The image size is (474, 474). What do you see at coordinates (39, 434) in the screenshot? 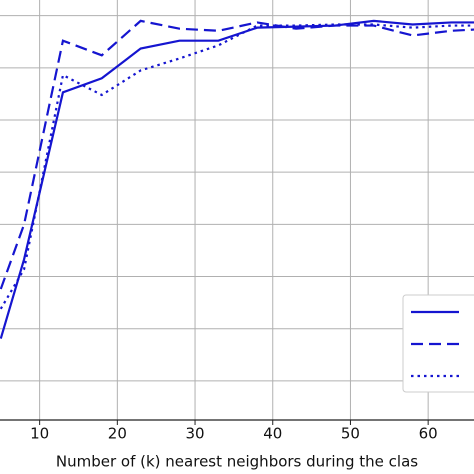
I see `x-tick-label: 10` at bounding box center [39, 434].